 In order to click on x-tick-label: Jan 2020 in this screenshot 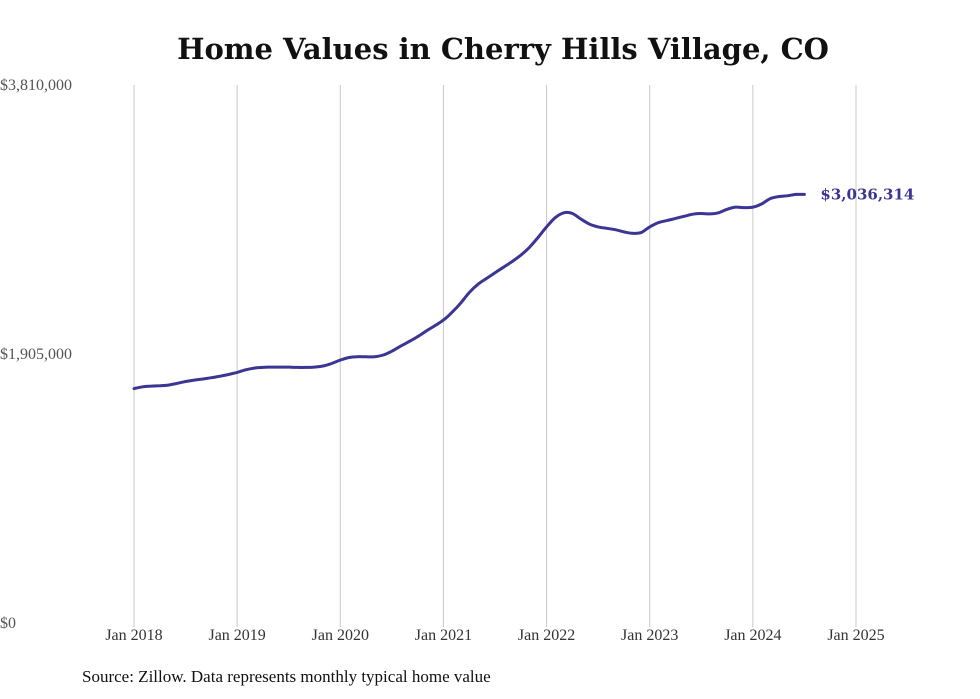, I will do `click(340, 635)`.